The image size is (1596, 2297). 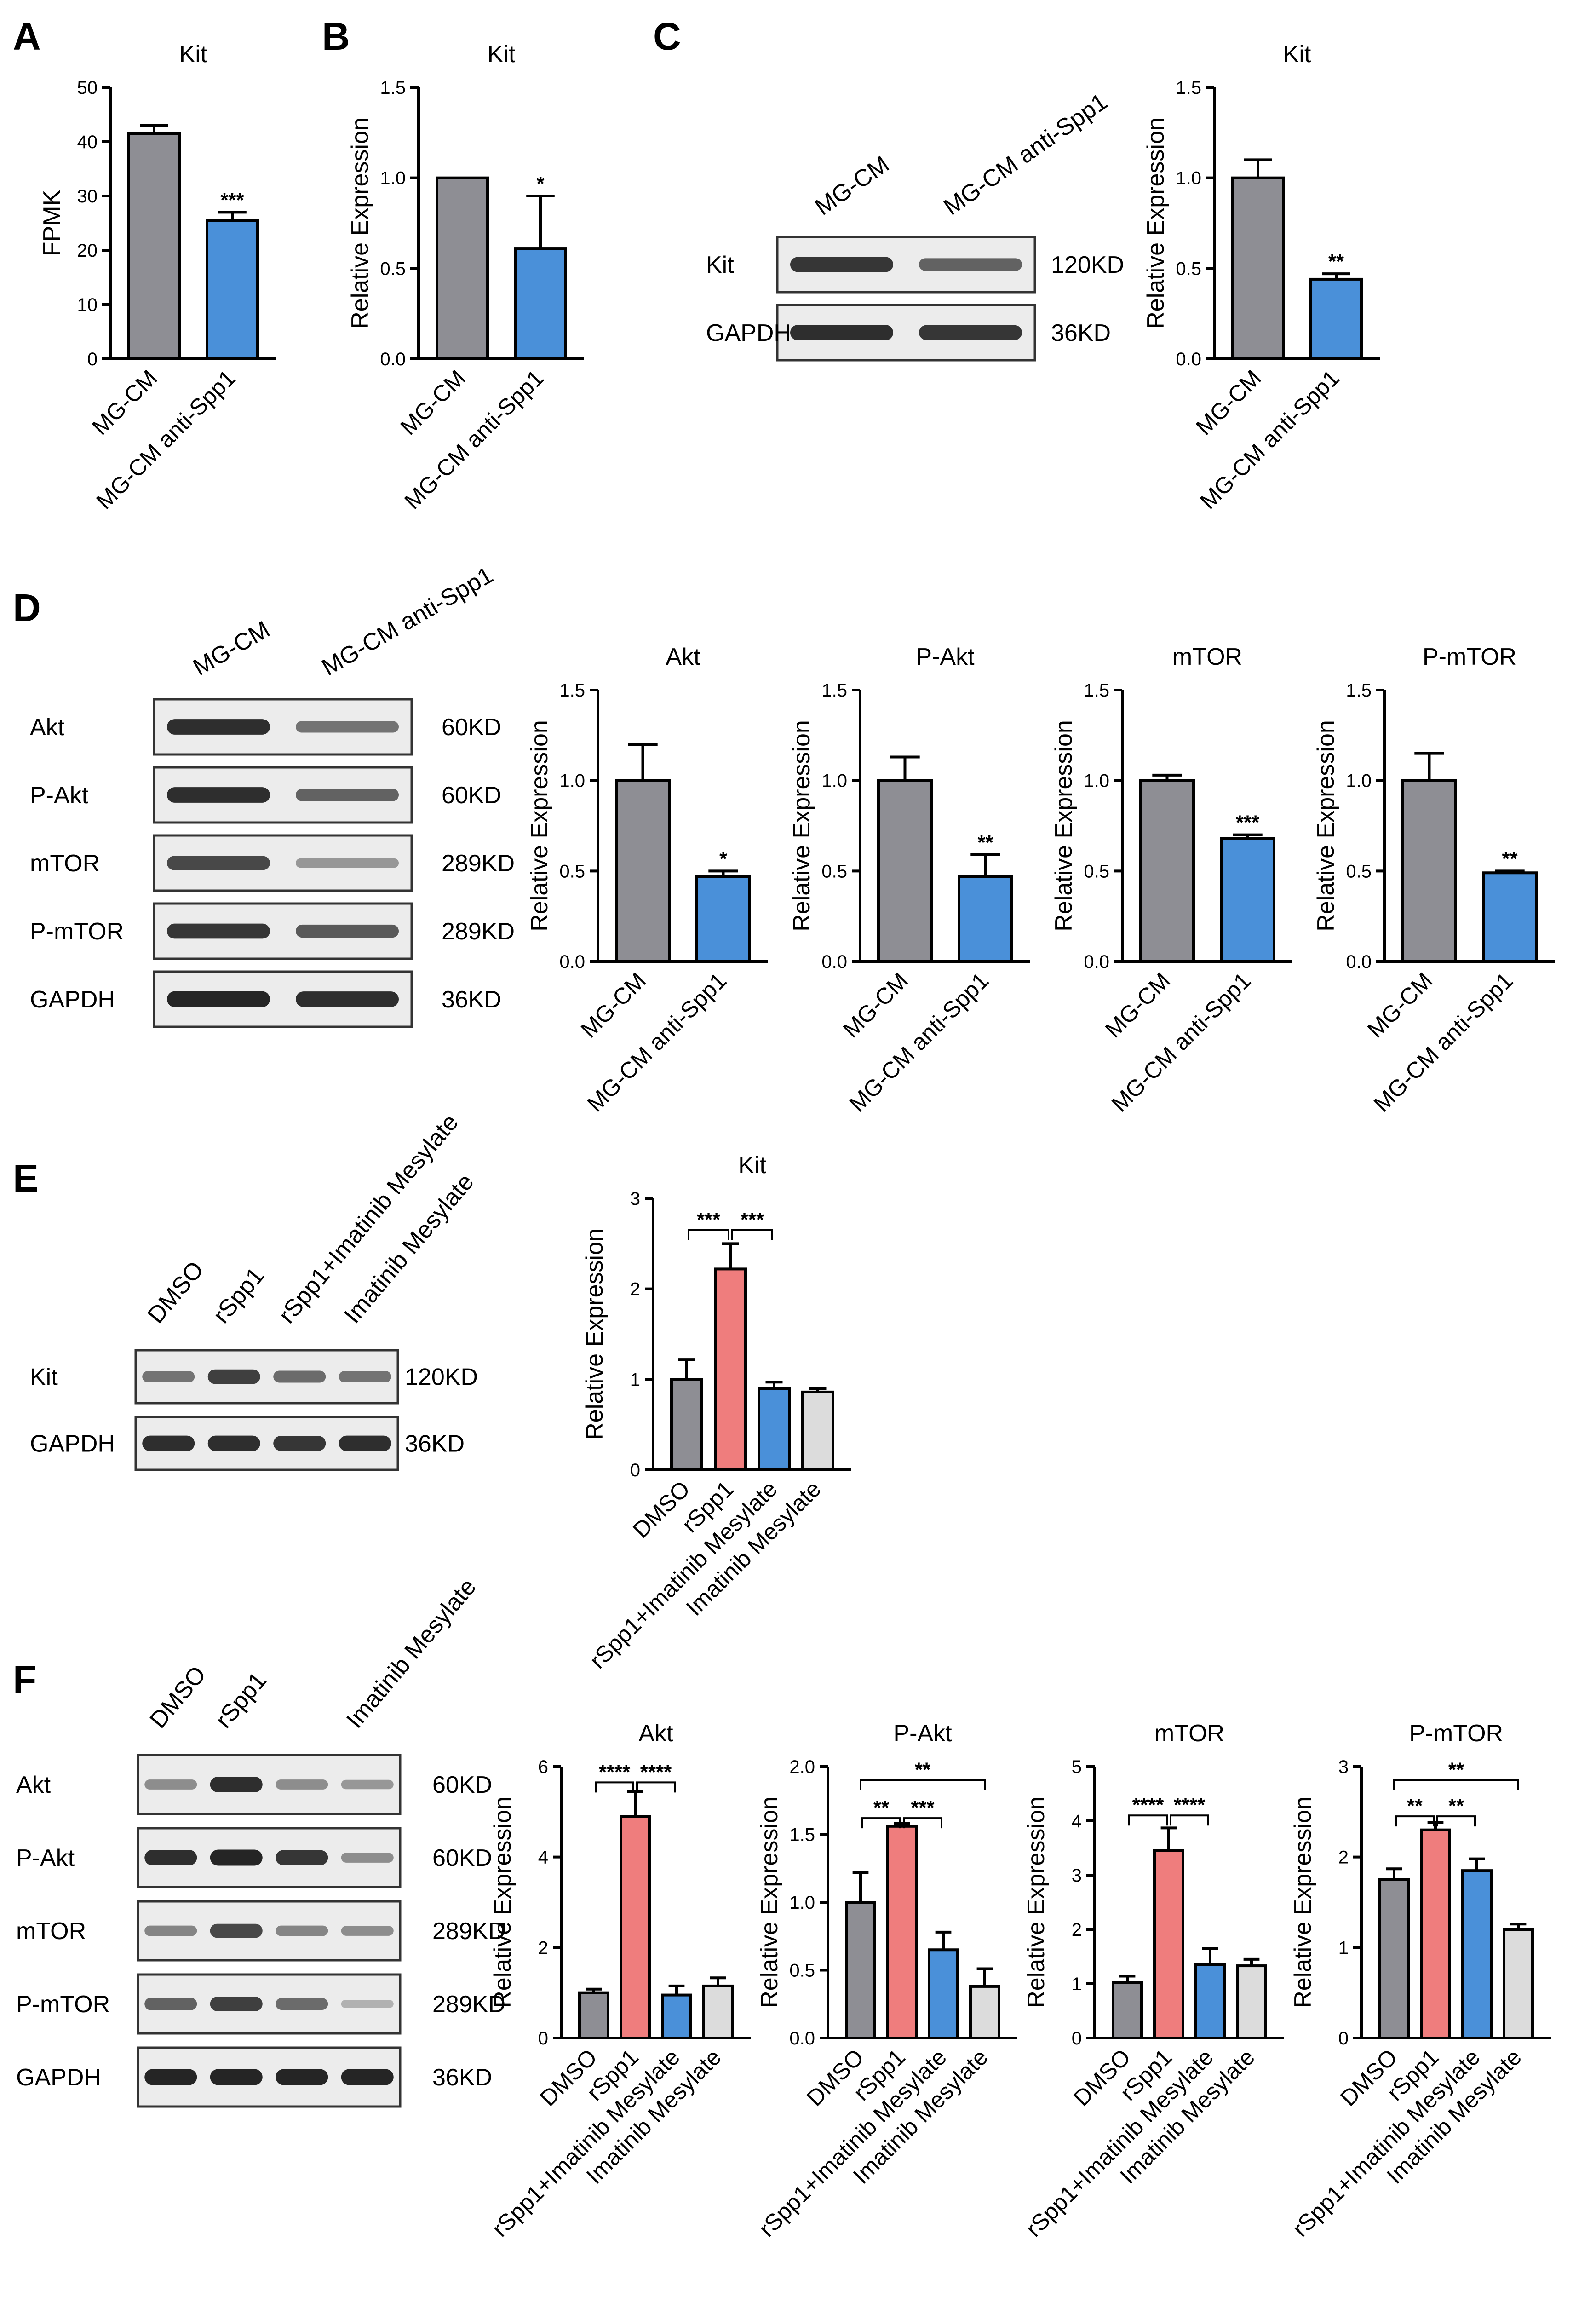 What do you see at coordinates (336, 36) in the screenshot?
I see `panel-label-b: B` at bounding box center [336, 36].